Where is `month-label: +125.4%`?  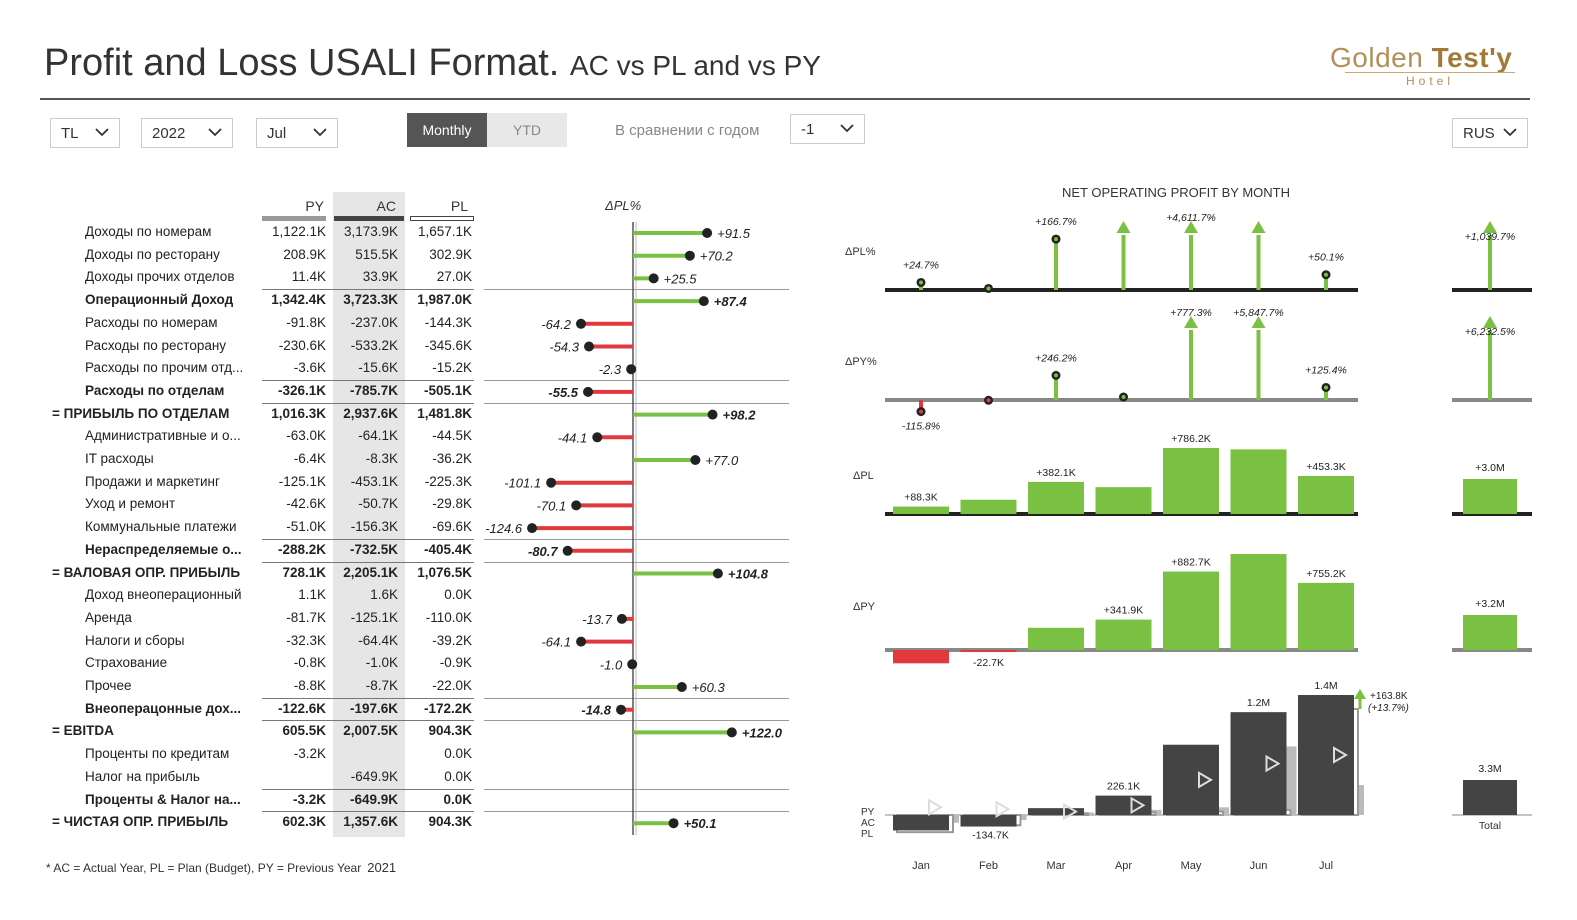
month-label: +125.4% is located at coordinates (1326, 370).